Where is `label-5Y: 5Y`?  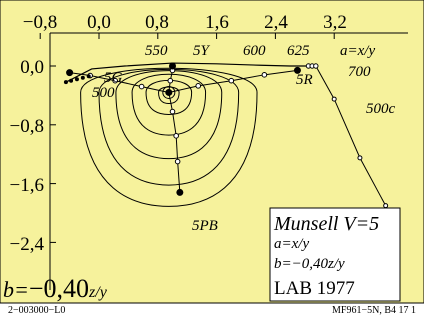 label-5Y: 5Y is located at coordinates (202, 51).